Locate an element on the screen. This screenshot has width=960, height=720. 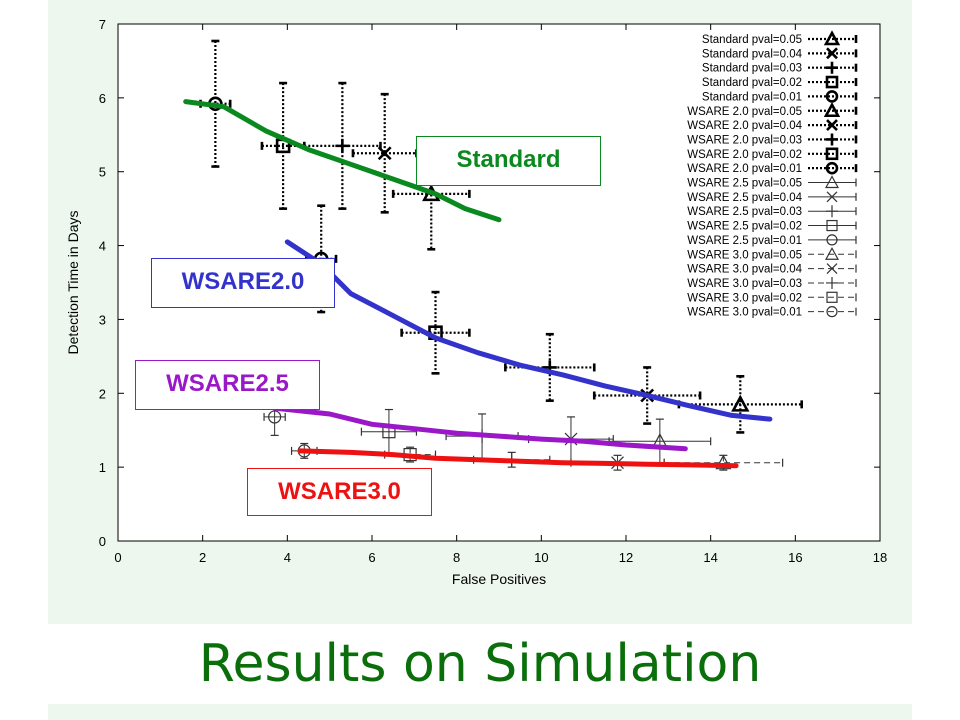
legend-label: WSARE 2.0 pval=0.05 is located at coordinates (744, 112).